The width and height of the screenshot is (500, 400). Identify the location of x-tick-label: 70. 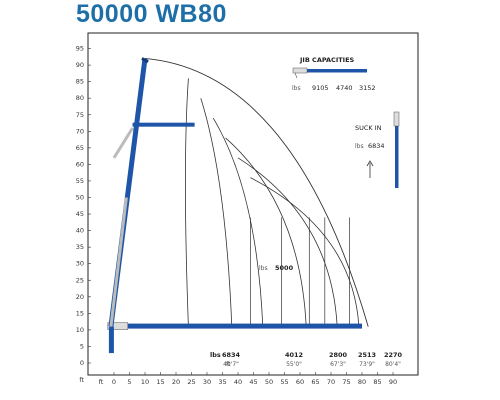
(331, 382).